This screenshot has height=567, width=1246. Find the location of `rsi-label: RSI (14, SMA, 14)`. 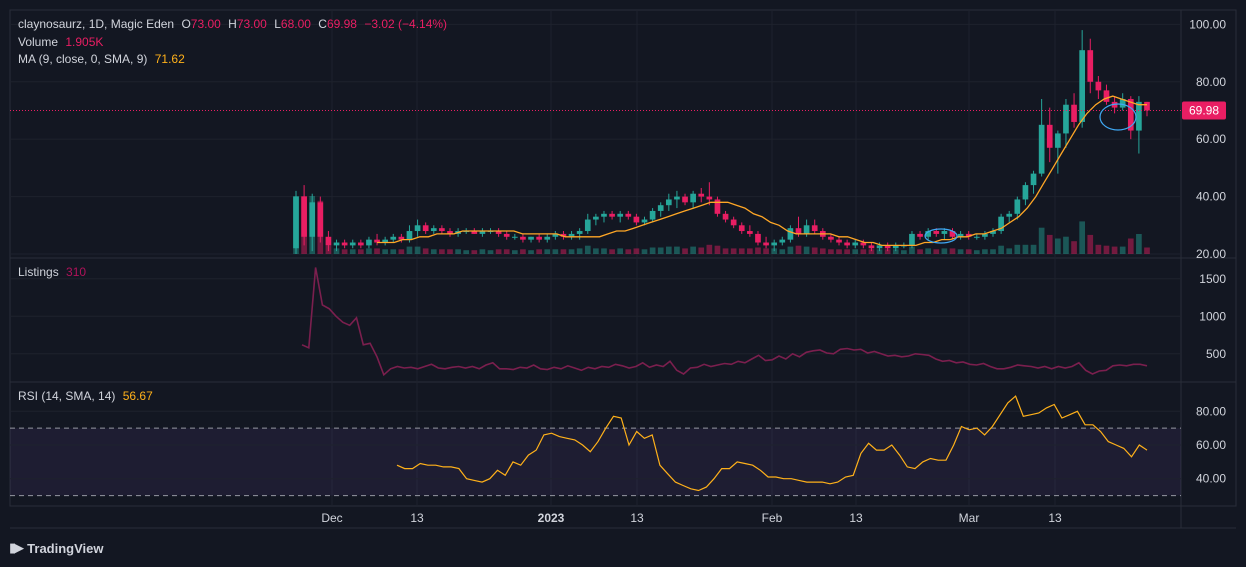

rsi-label: RSI (14, SMA, 14) is located at coordinates (67, 396).